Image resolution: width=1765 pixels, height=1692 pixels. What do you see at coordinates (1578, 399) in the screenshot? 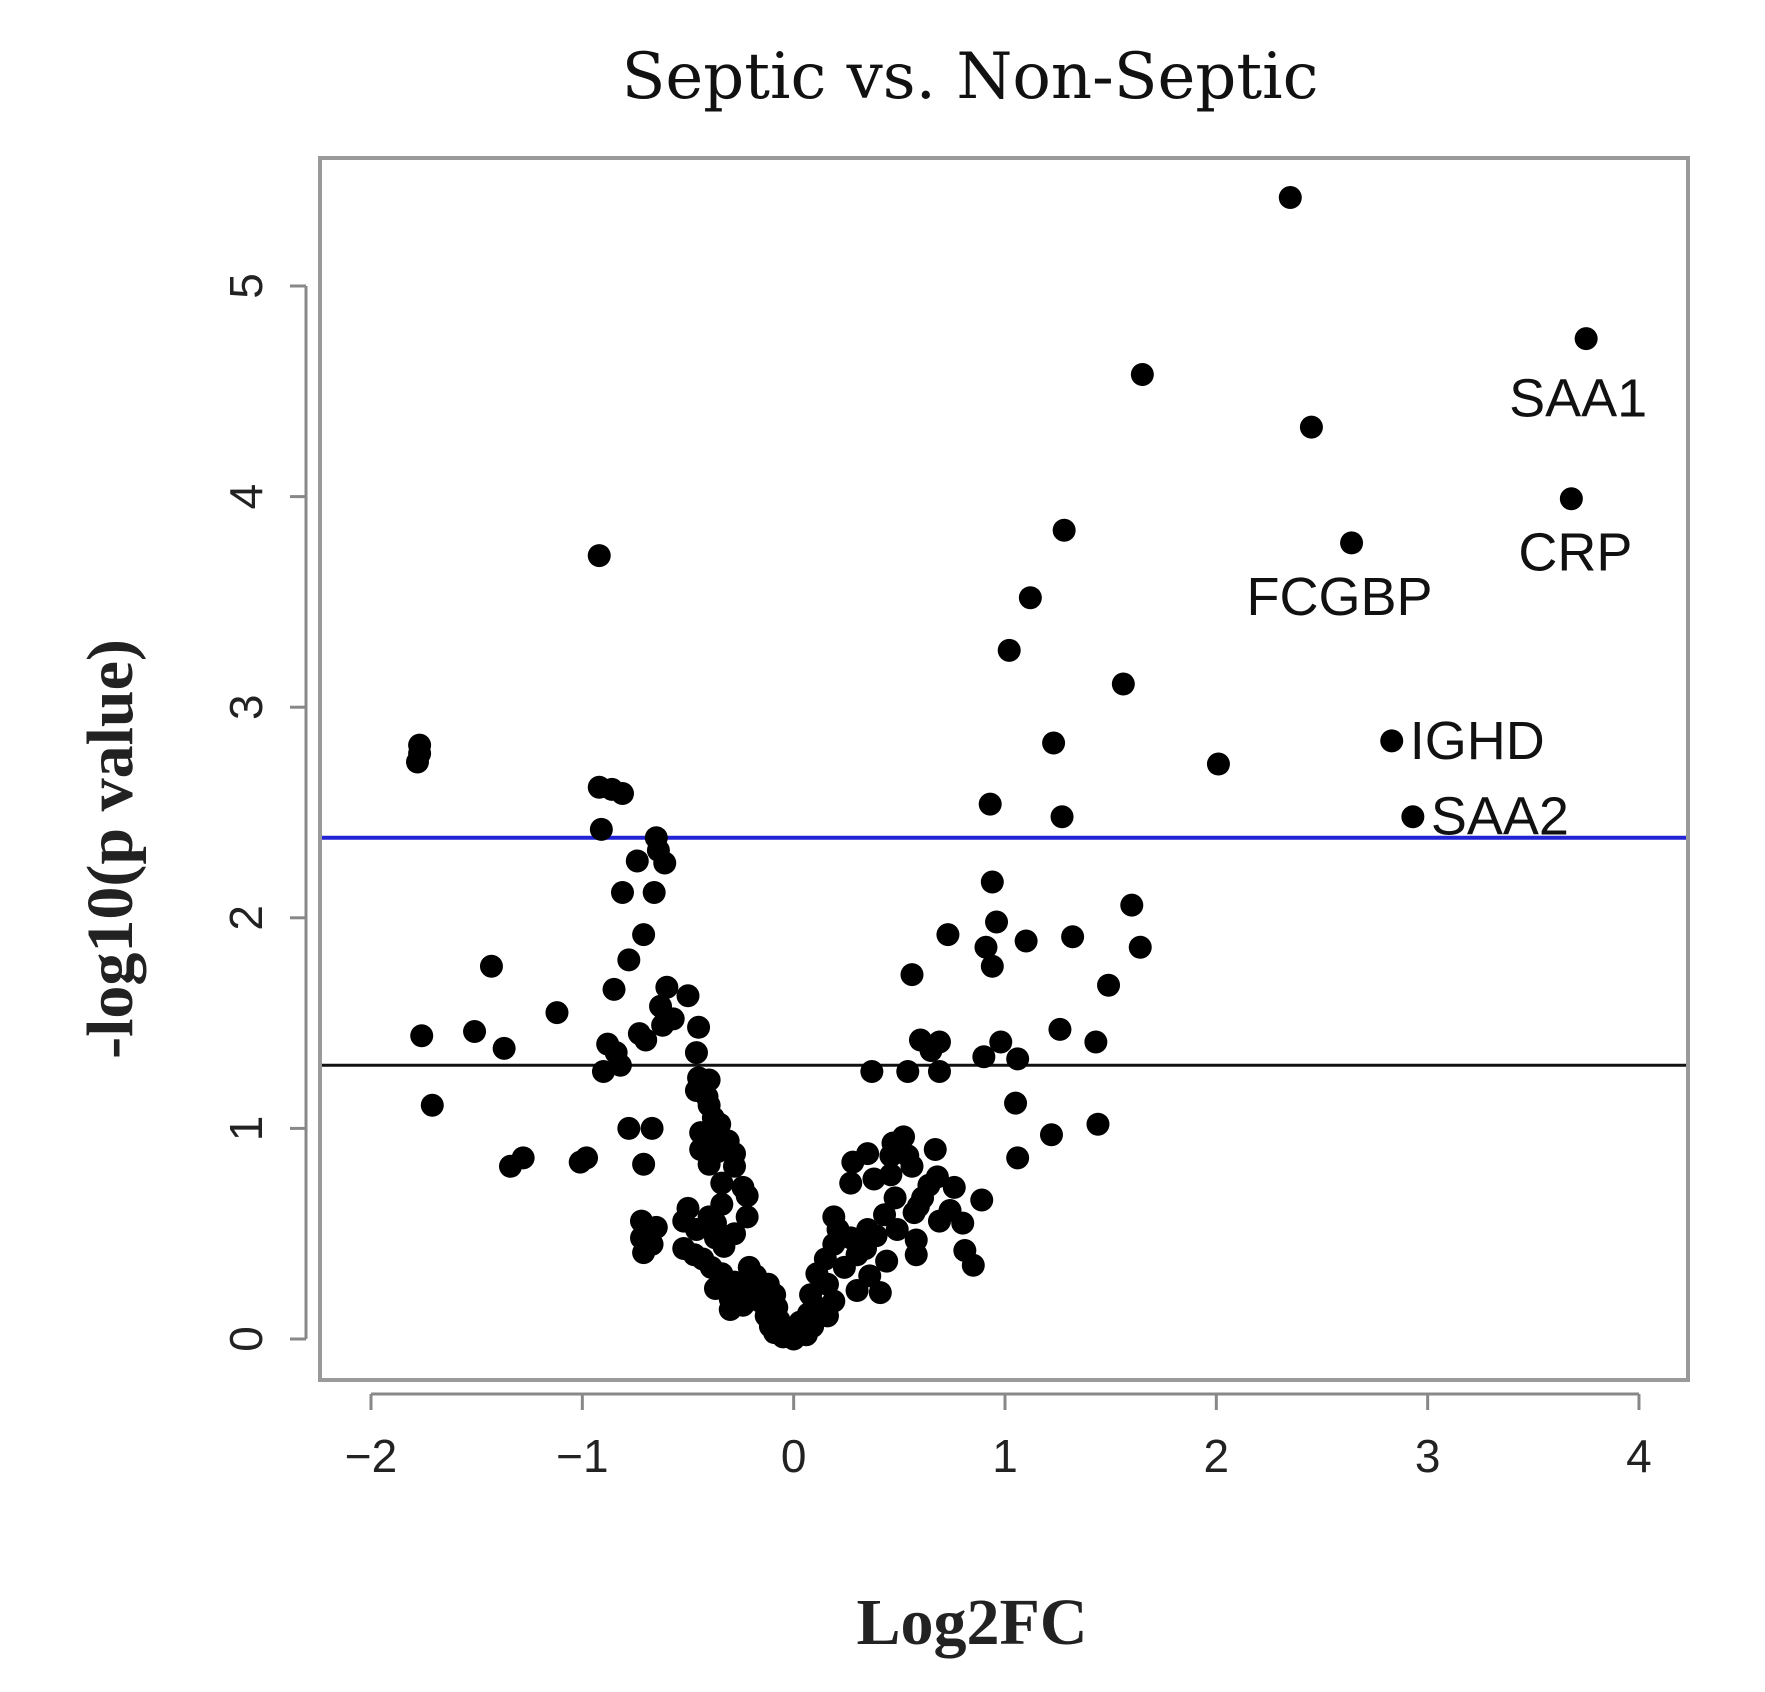
I see `annotation-label: SAA1` at bounding box center [1578, 399].